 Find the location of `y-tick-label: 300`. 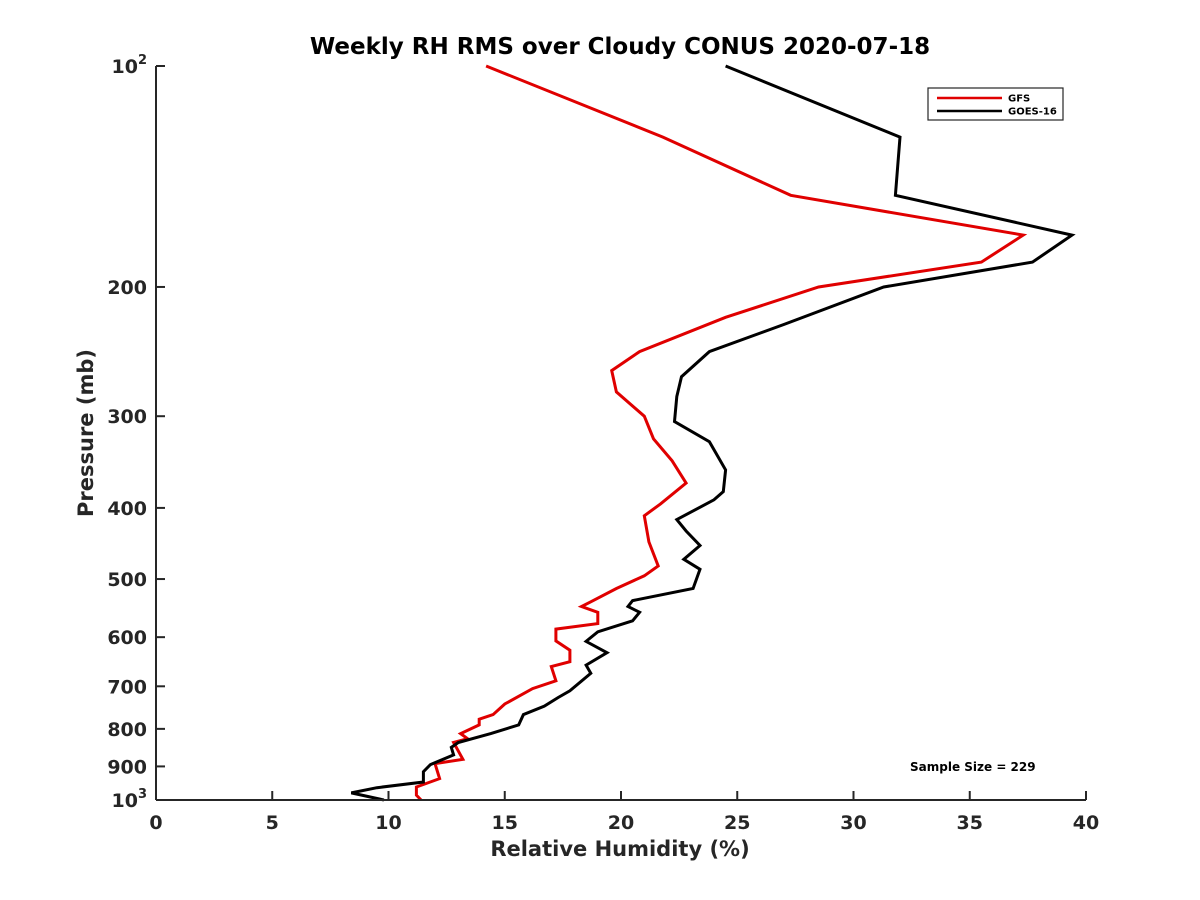

y-tick-label: 300 is located at coordinates (127, 417).